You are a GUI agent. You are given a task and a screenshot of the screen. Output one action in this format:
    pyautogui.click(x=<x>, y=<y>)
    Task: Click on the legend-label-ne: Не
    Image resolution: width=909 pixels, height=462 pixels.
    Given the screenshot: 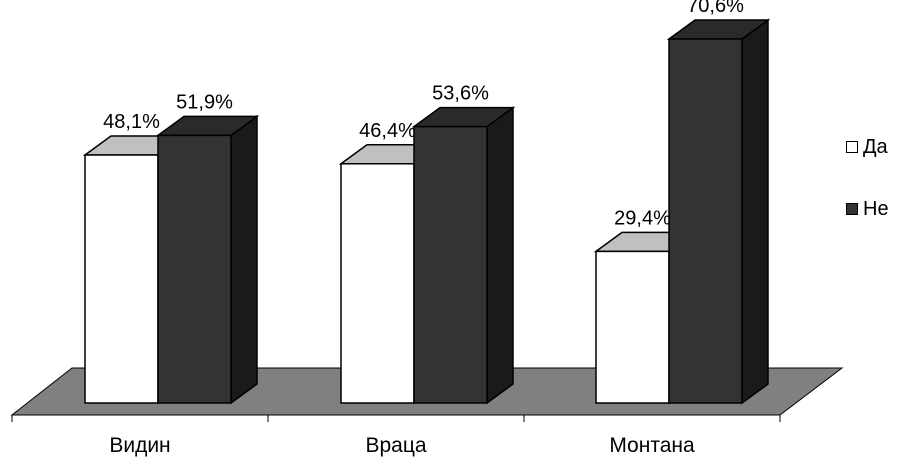 What is the action you would take?
    pyautogui.click(x=876, y=208)
    